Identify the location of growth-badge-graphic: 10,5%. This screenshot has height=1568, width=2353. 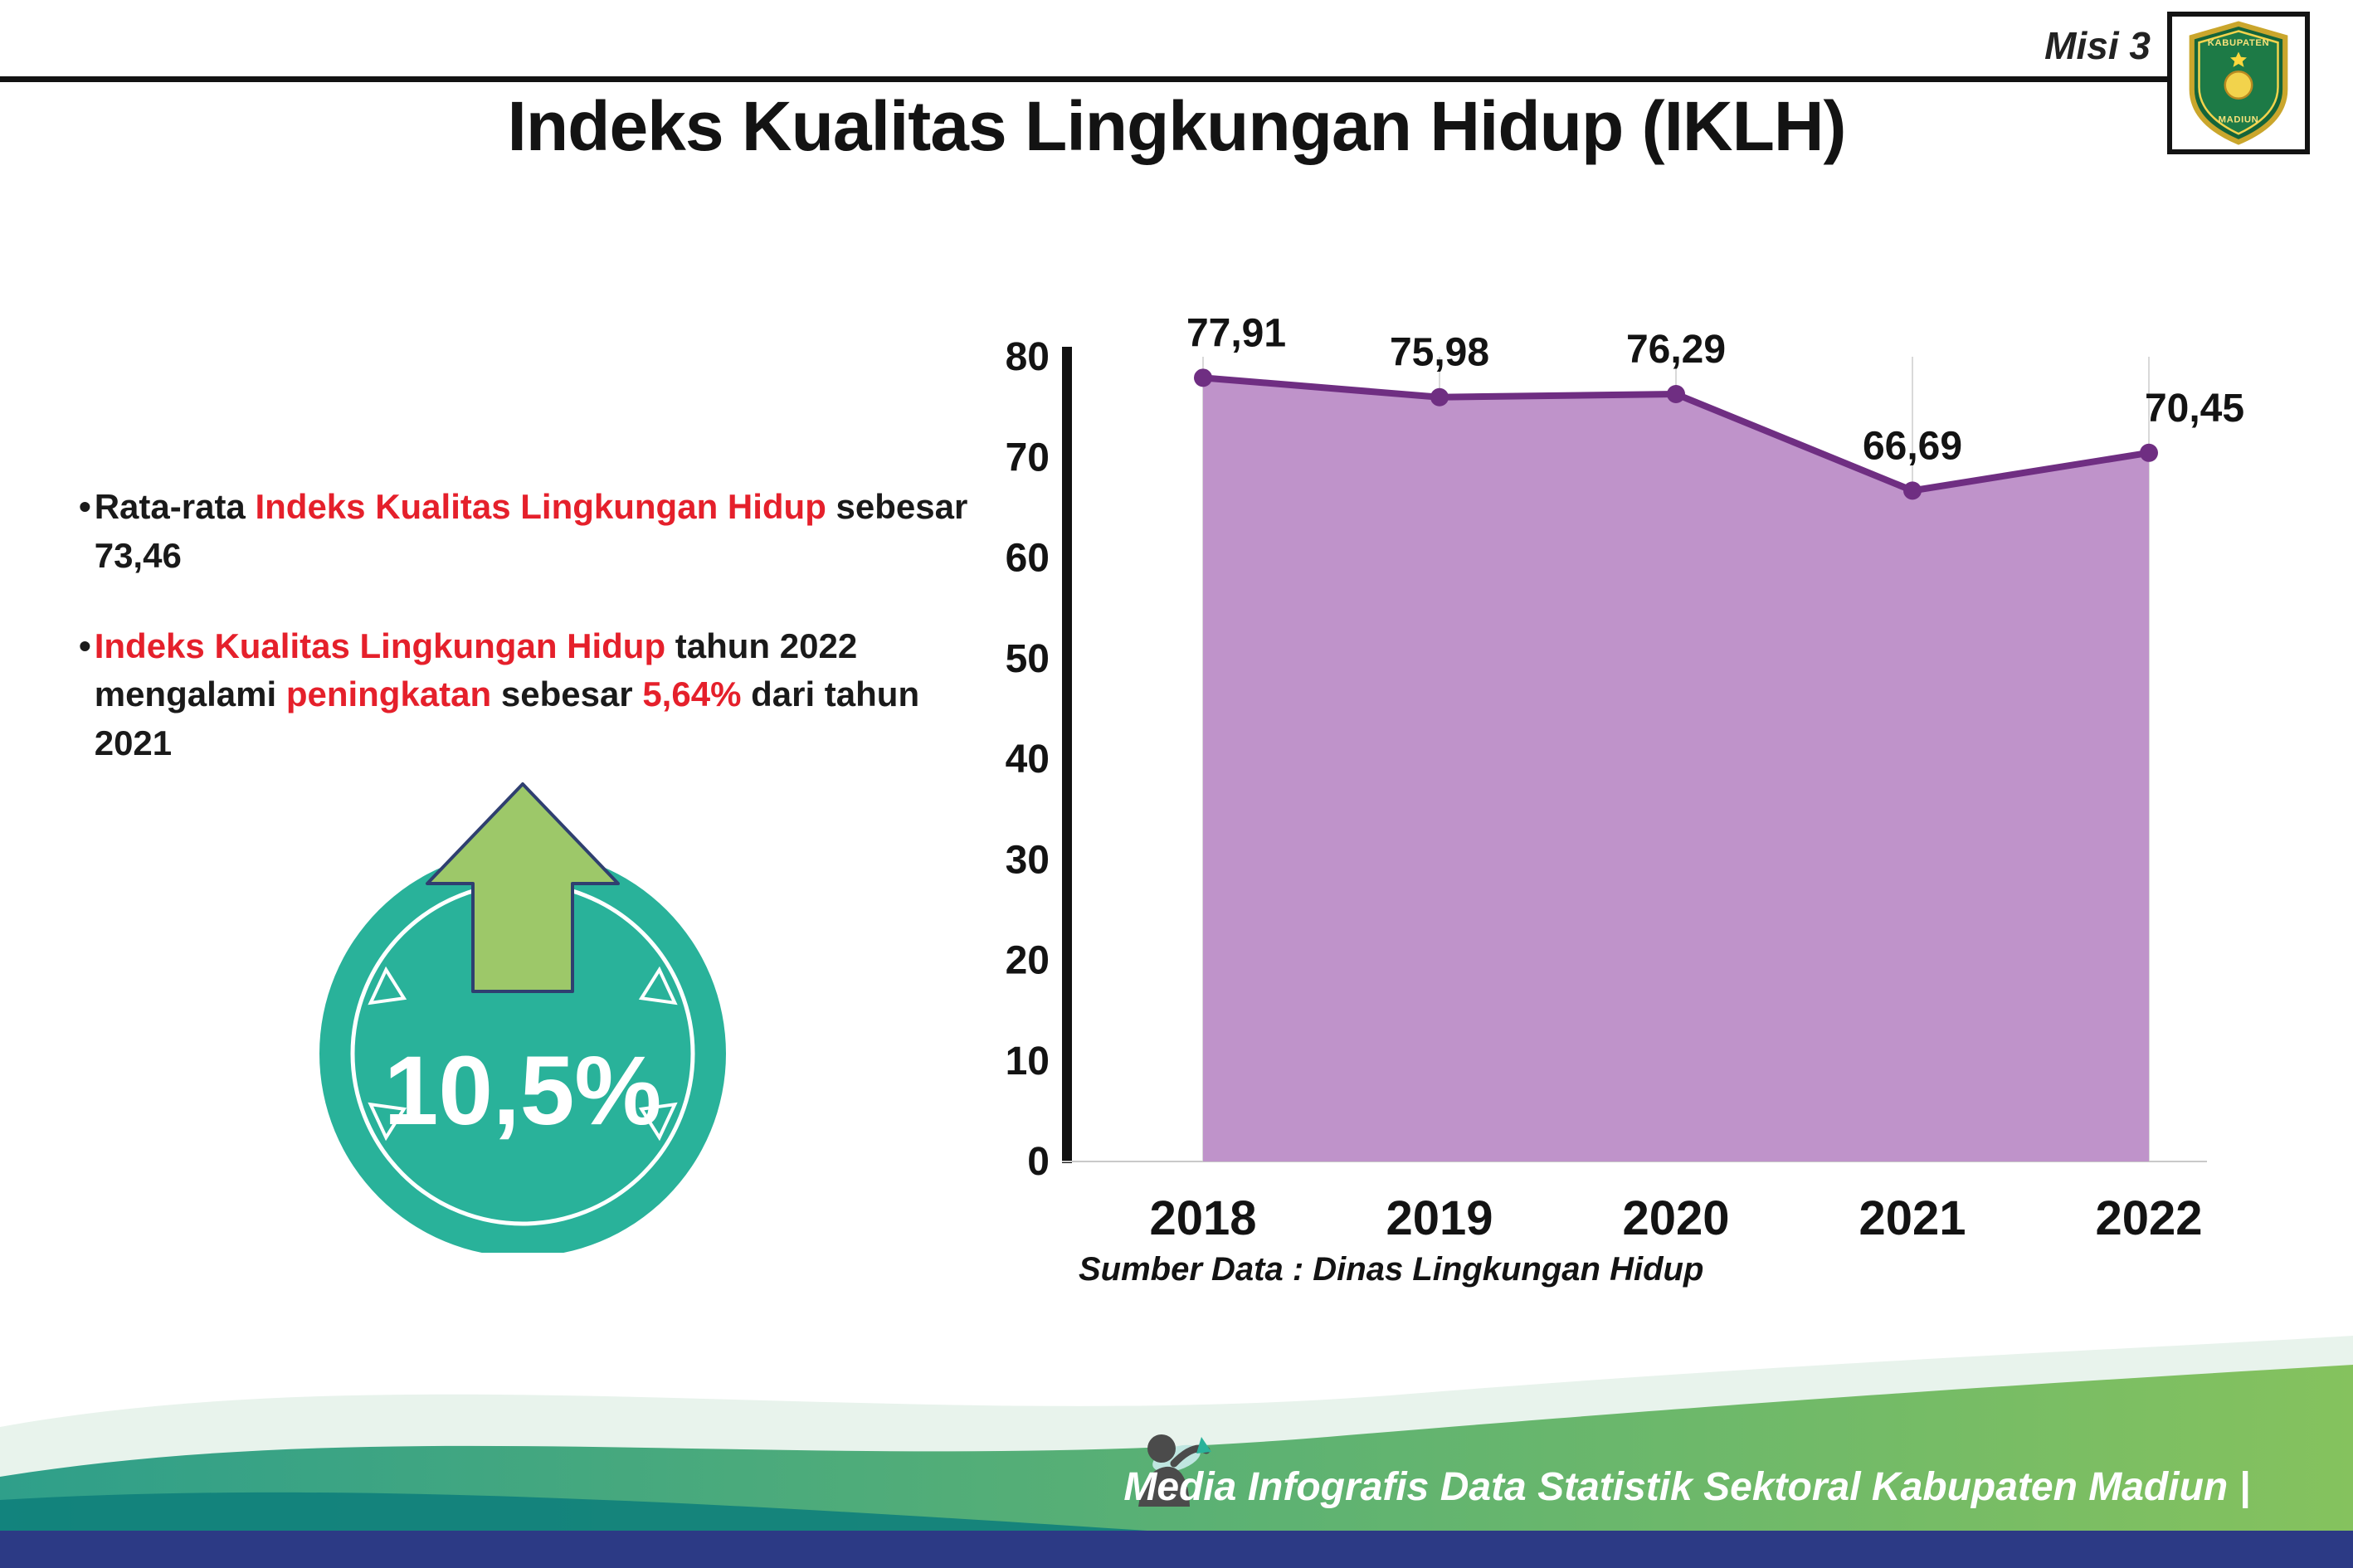
(522, 1019).